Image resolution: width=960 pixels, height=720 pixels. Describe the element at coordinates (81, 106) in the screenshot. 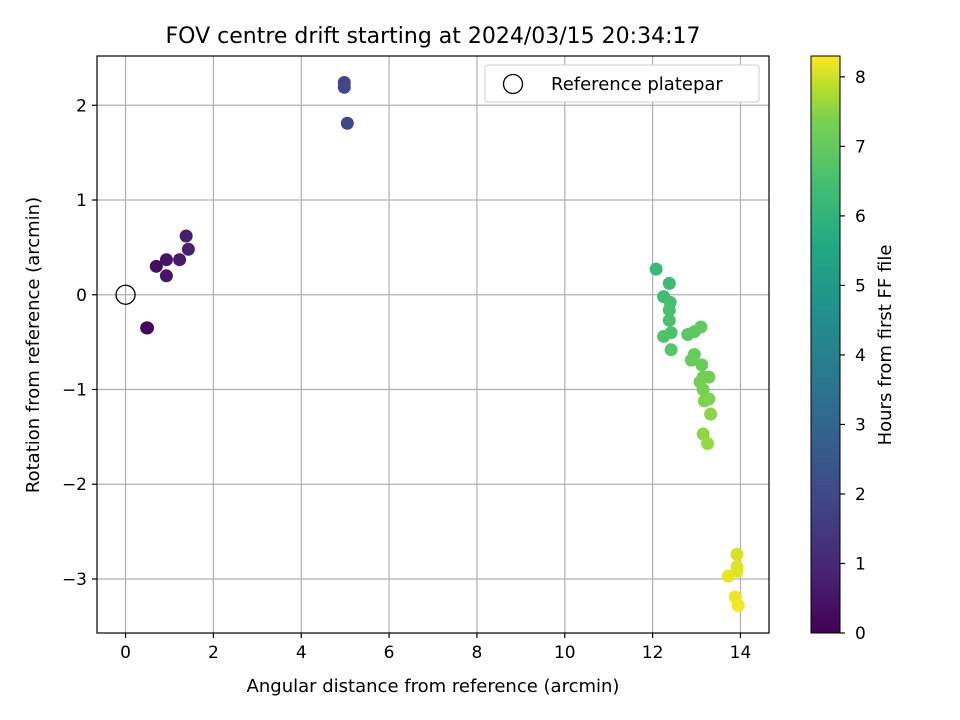

I see `y-tick-label: 2` at that location.